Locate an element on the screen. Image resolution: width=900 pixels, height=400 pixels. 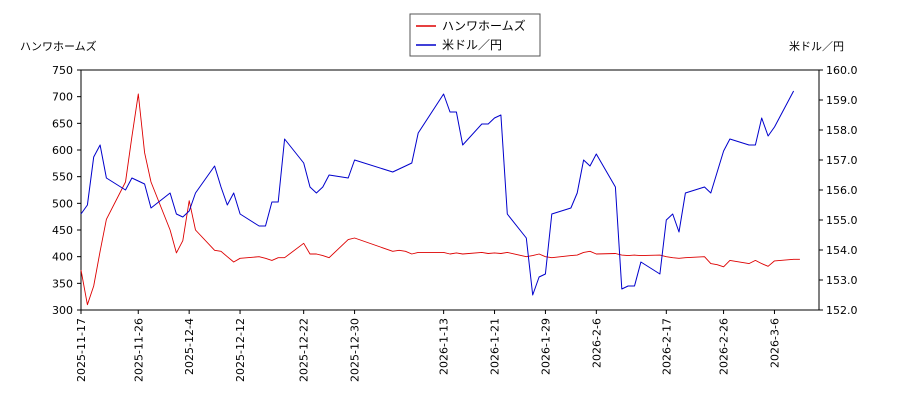
x-tick-label: 2026-1-21 is located at coordinates (495, 346).